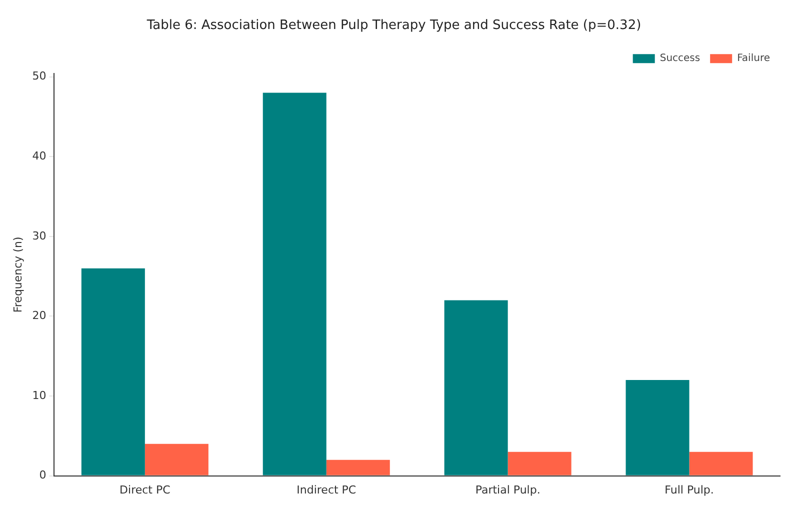  Describe the element at coordinates (680, 58) in the screenshot. I see `legend-label: Success` at that location.